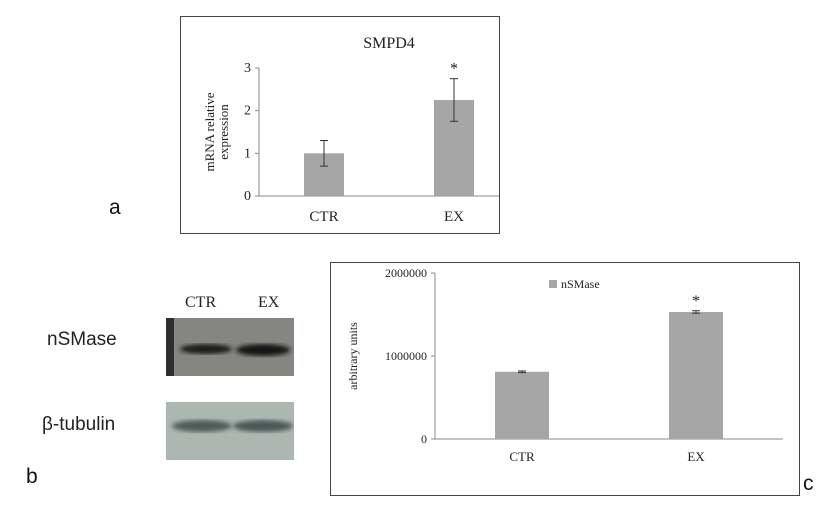 Image resolution: width=838 pixels, height=520 pixels. I want to click on chart-a-category-label: EX, so click(454, 217).